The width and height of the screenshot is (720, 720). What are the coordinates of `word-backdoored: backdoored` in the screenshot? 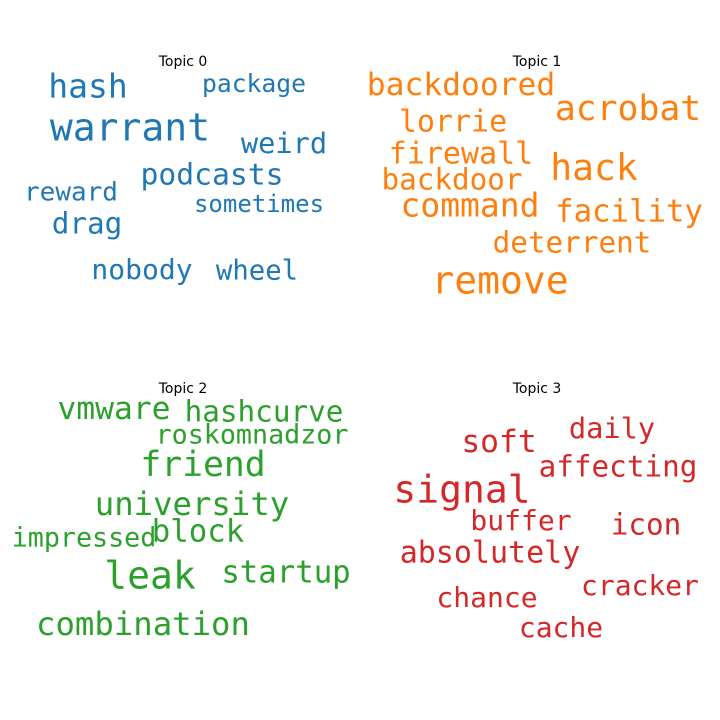 It's located at (461, 85).